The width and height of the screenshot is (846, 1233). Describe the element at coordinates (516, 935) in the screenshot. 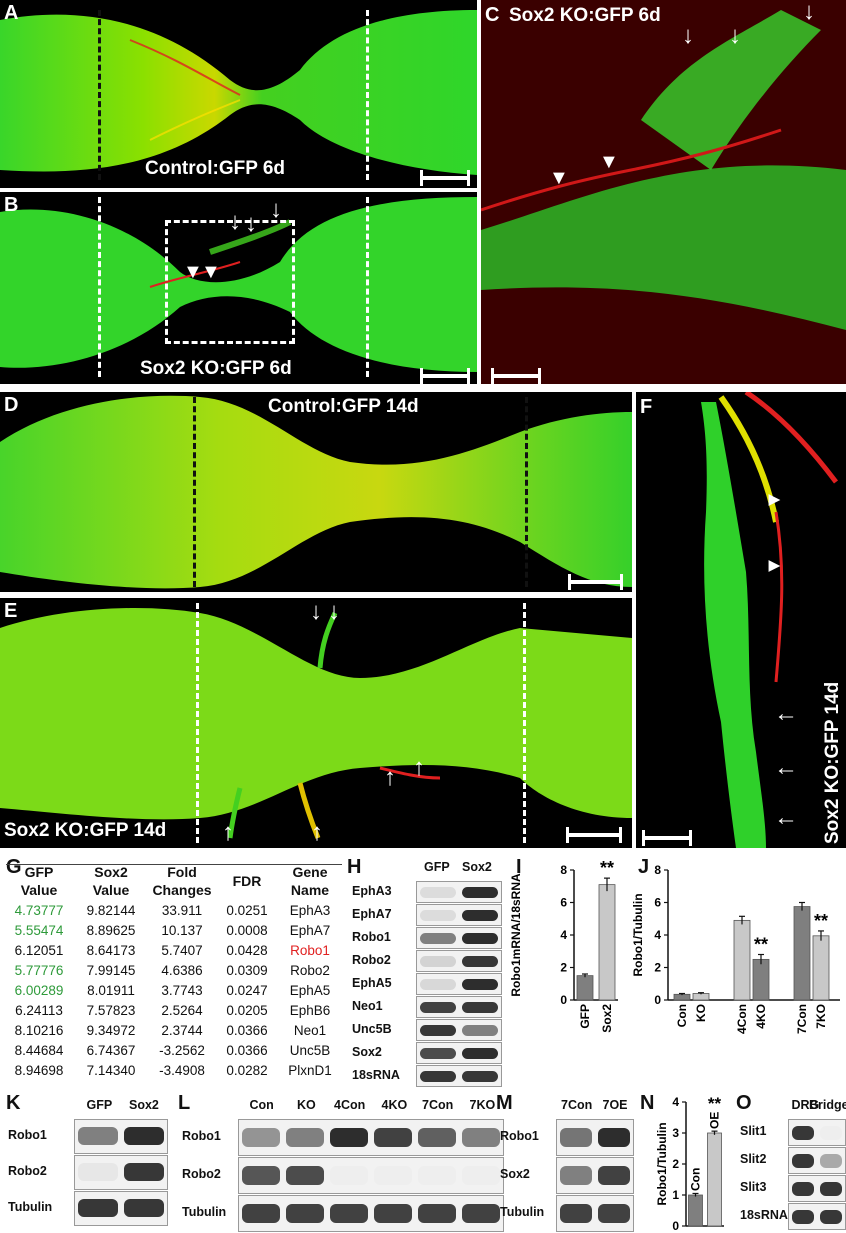

I see `y-axis-label: Robo1mRNA/18sRNA` at that location.